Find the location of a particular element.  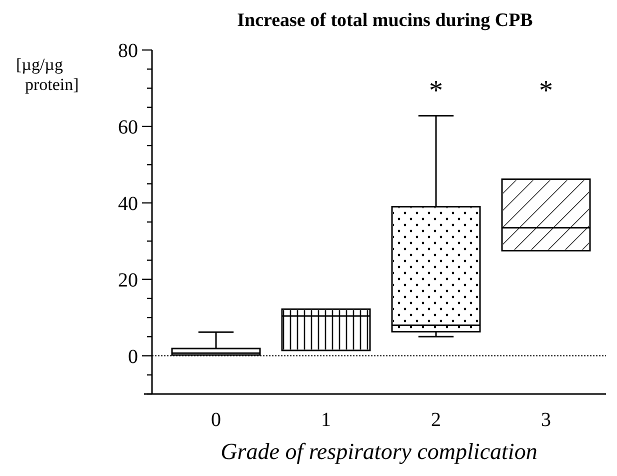

x-tick-label: 0 is located at coordinates (216, 420).